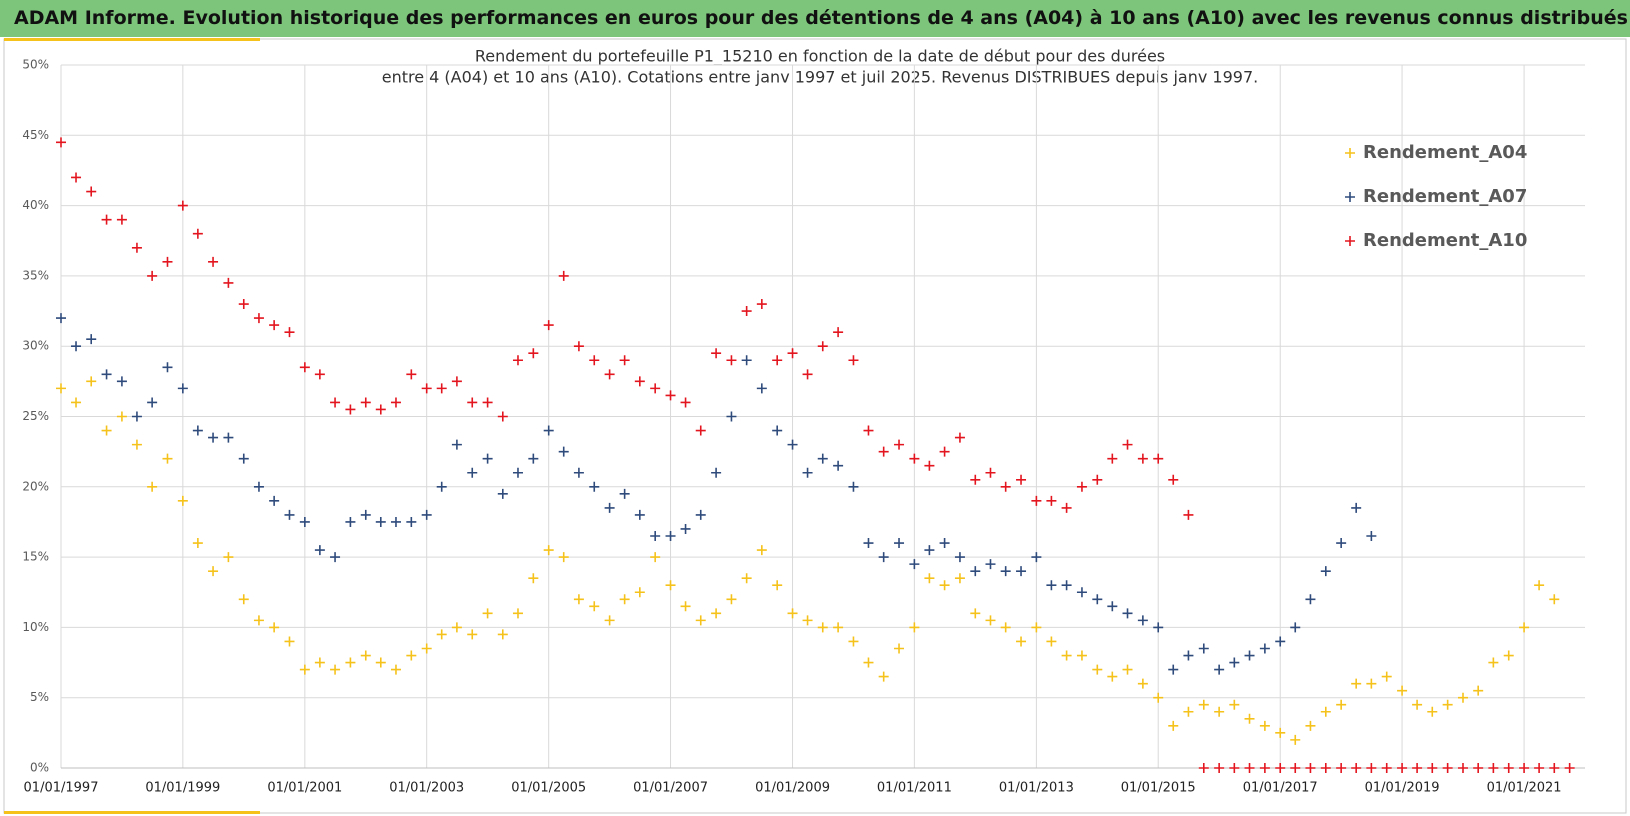 The height and width of the screenshot is (816, 1630). What do you see at coordinates (670, 788) in the screenshot?
I see `x-tick-label: 01/01/2007` at bounding box center [670, 788].